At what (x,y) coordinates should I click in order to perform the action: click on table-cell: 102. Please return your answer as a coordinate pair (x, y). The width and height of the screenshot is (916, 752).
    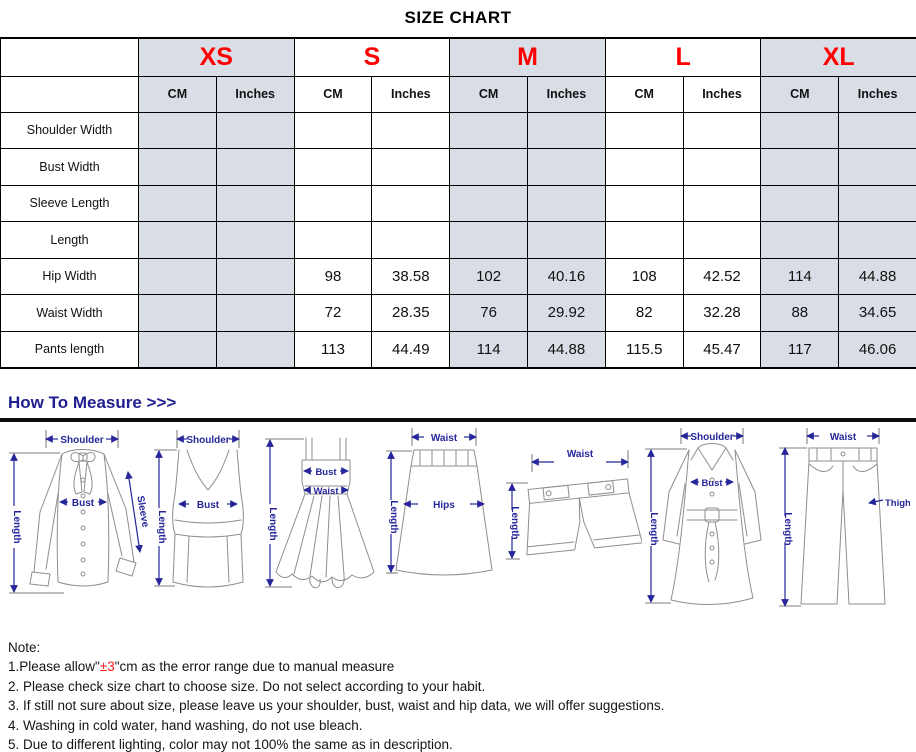
    Looking at the image, I should click on (488, 276).